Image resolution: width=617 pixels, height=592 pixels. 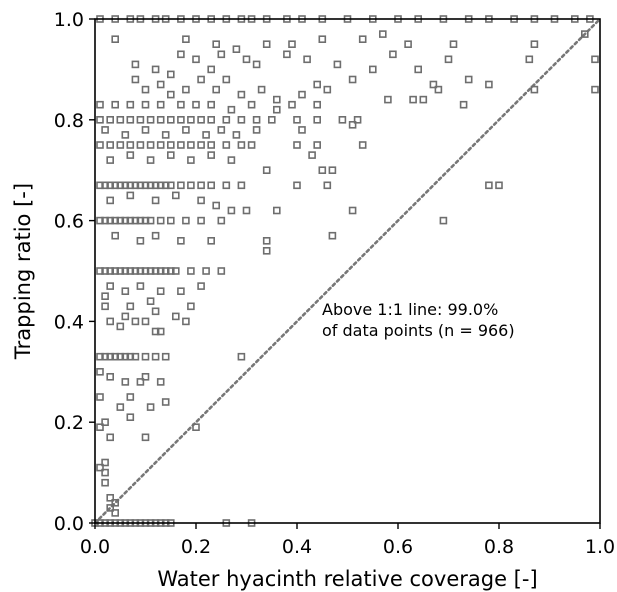 What do you see at coordinates (499, 547) in the screenshot?
I see `x-tick-label: 0.8` at bounding box center [499, 547].